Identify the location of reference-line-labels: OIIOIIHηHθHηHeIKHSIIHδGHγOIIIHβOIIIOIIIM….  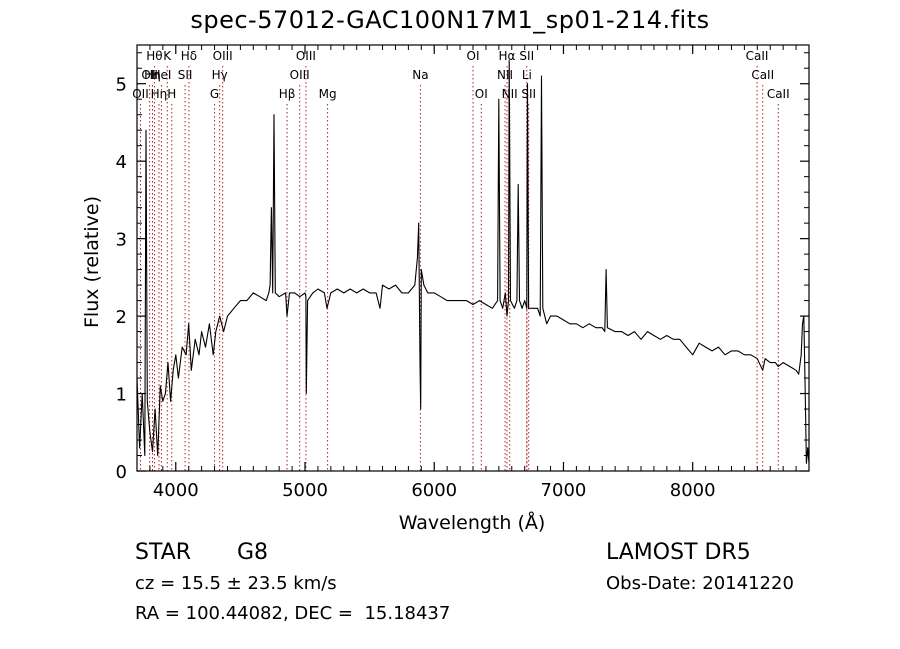
(460, 75).